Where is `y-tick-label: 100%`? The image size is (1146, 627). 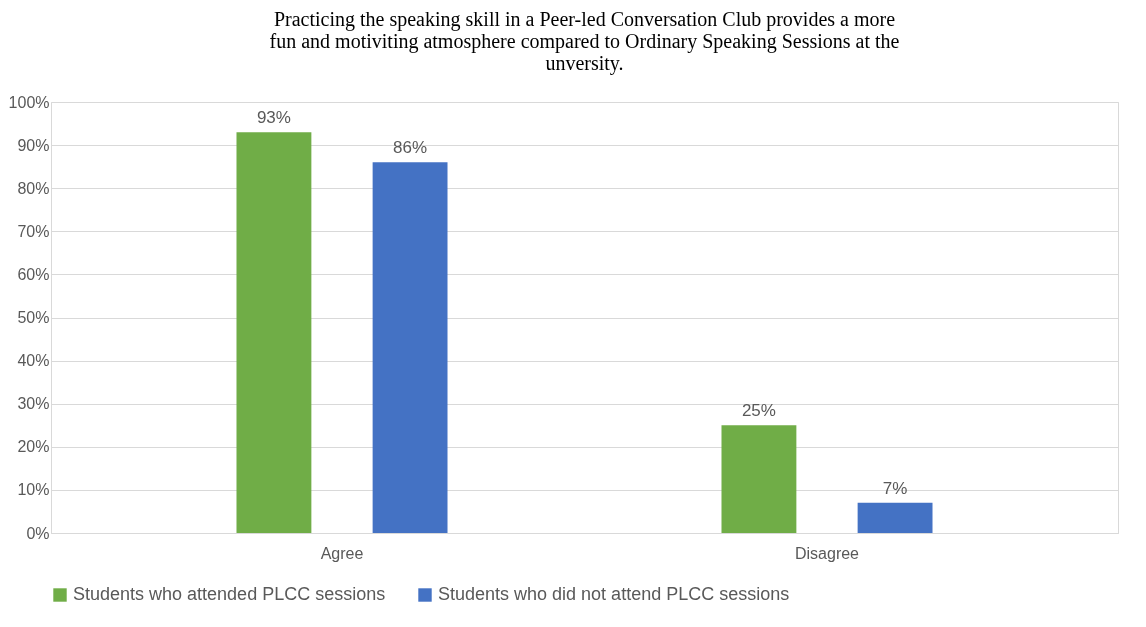 y-tick-label: 100% is located at coordinates (29, 102).